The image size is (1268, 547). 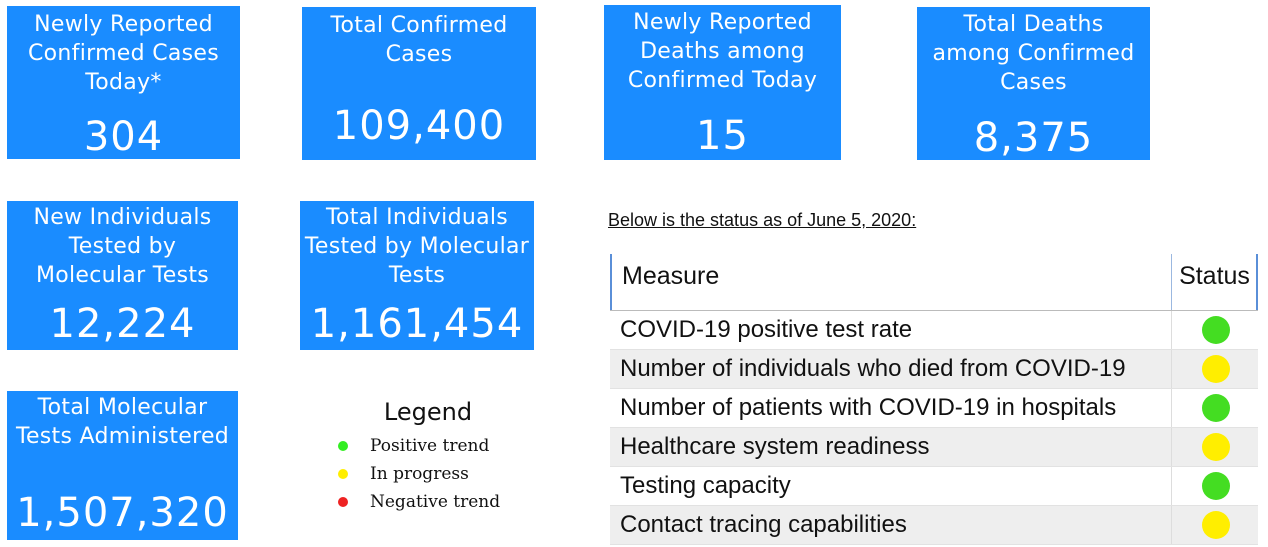 What do you see at coordinates (343, 446) in the screenshot?
I see `green-dot-icon` at bounding box center [343, 446].